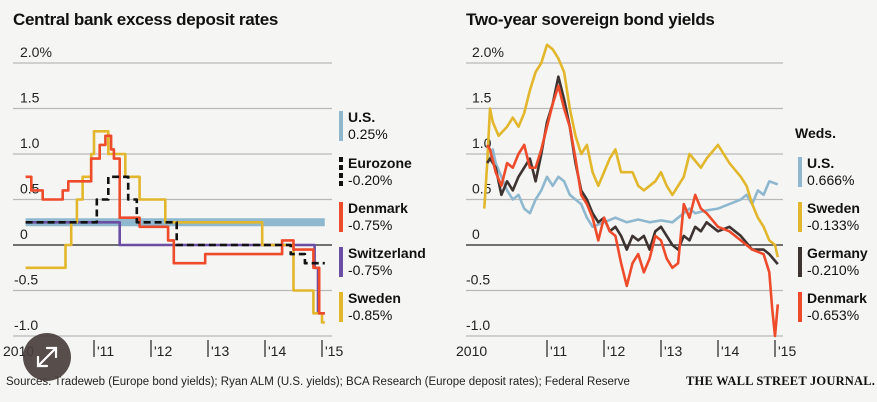 This screenshot has height=402, width=877. What do you see at coordinates (370, 180) in the screenshot?
I see `legend-value: -0.20%` at bounding box center [370, 180].